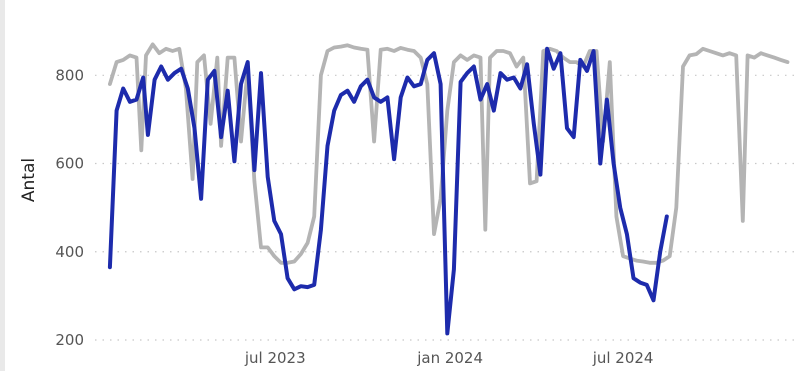 The image size is (795, 371). What do you see at coordinates (29, 180) in the screenshot?
I see `y-axis-label: Antal` at bounding box center [29, 180].